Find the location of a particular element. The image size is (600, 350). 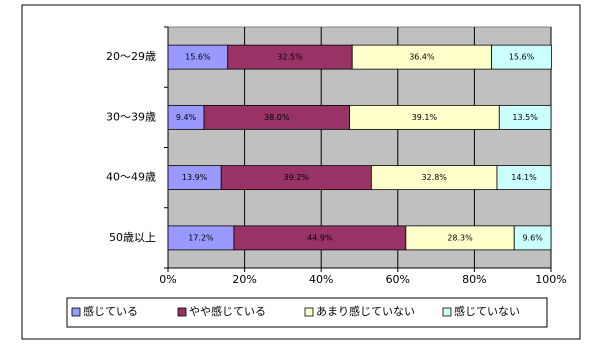

x-tick-label: 20% is located at coordinates (244, 279).